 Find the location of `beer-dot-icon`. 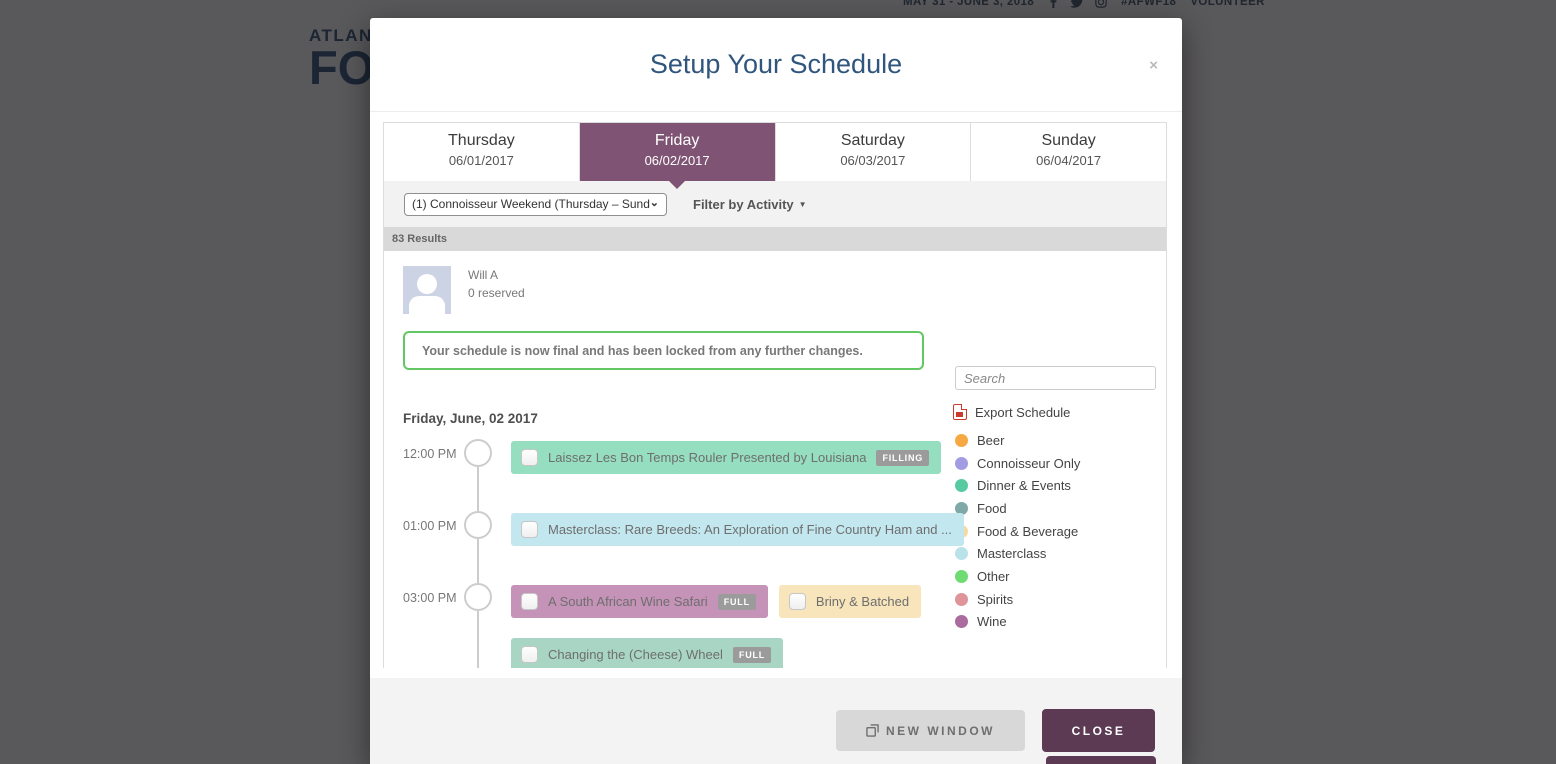

beer-dot-icon is located at coordinates (961, 440).